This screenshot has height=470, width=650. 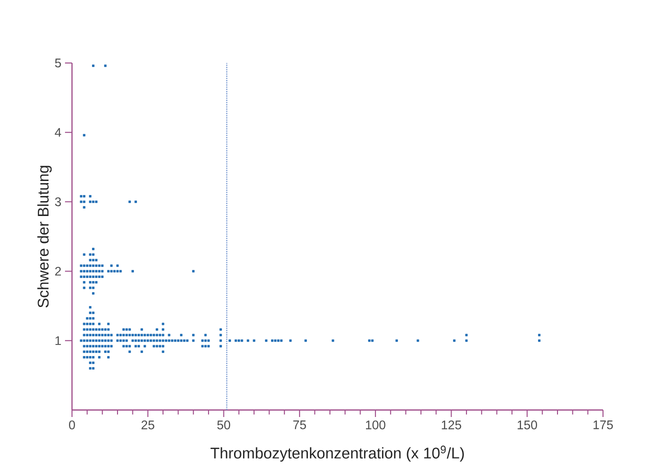 I want to click on y-tick-label: 2, so click(x=58, y=271).